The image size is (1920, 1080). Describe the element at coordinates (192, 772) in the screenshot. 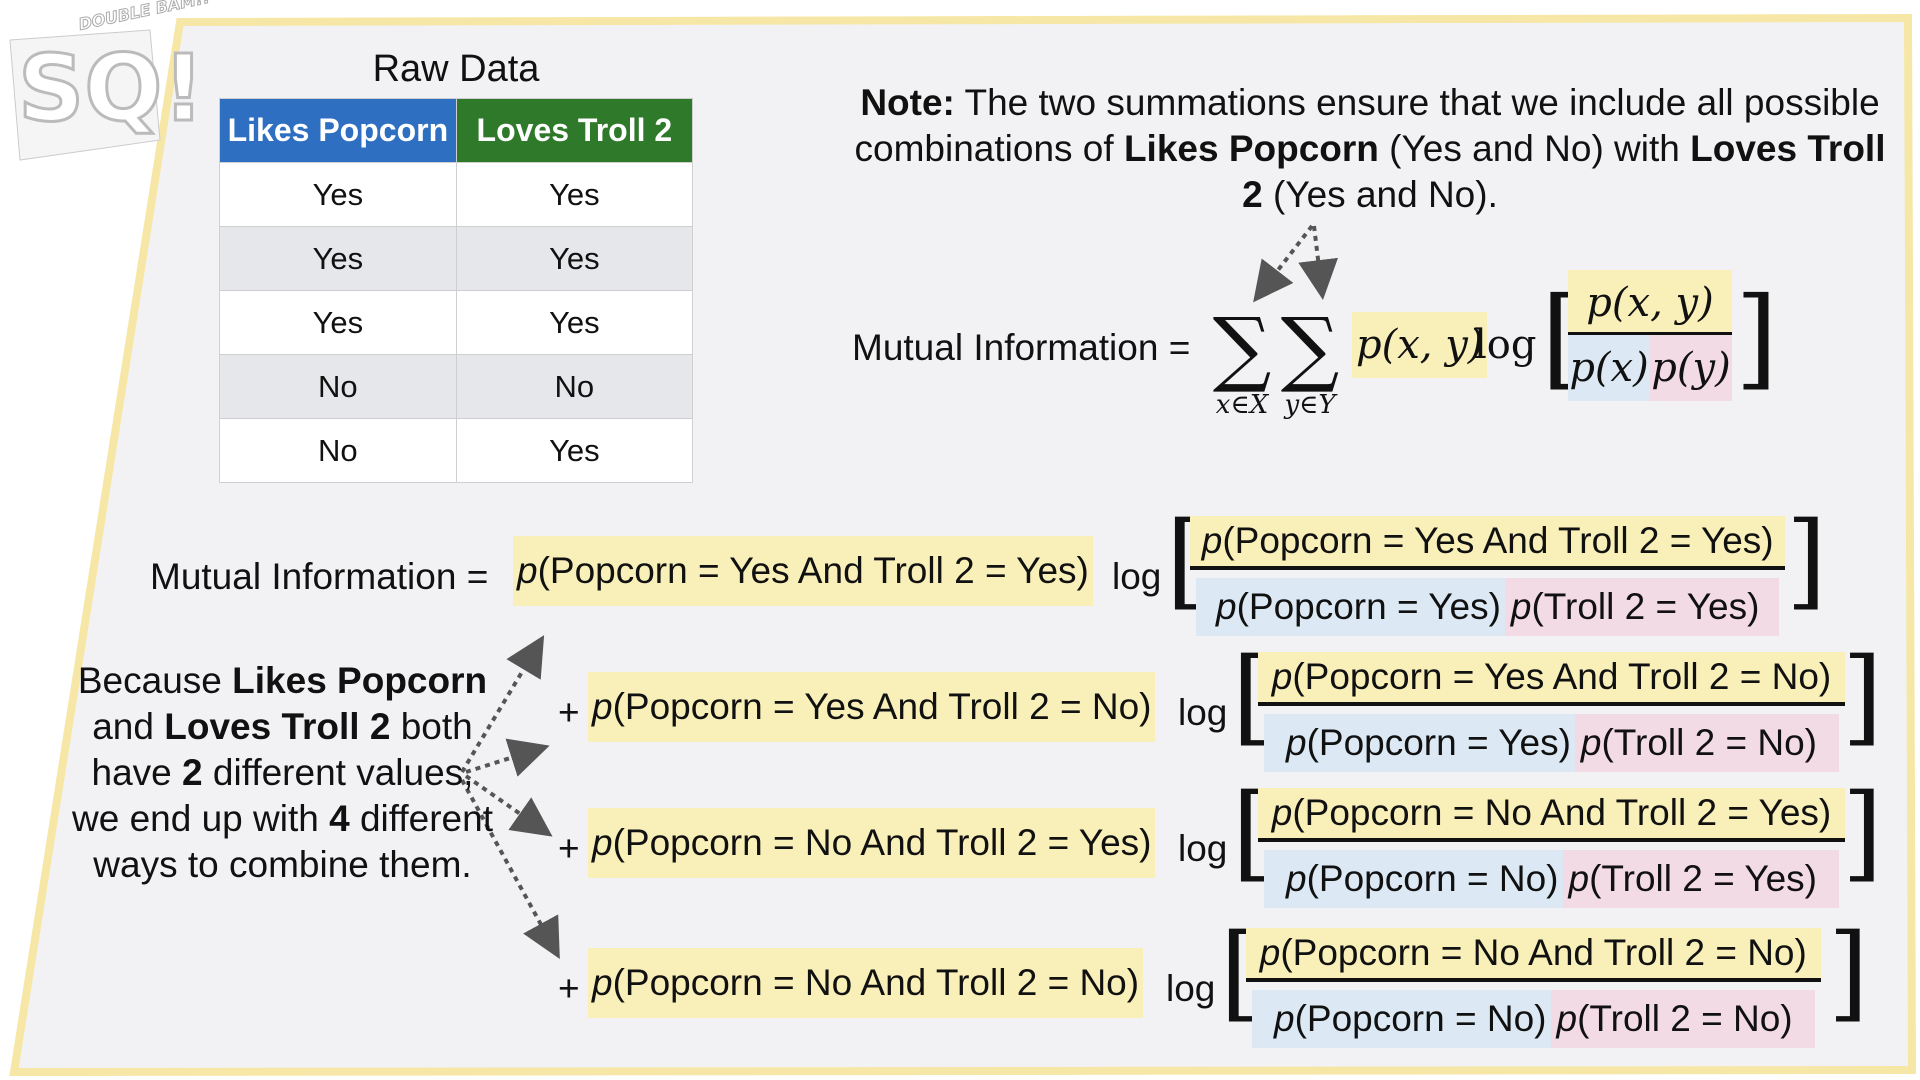

I see `because-bold: 2` at that location.